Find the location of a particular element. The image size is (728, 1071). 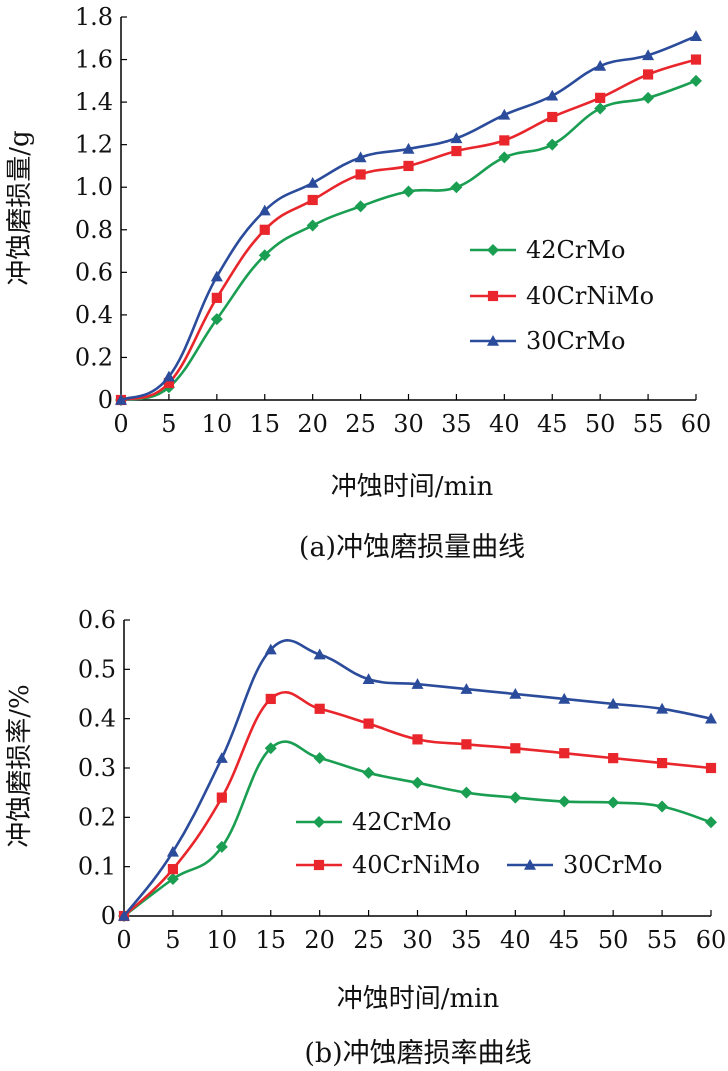

x-tick-label: 40 is located at coordinates (515, 940).